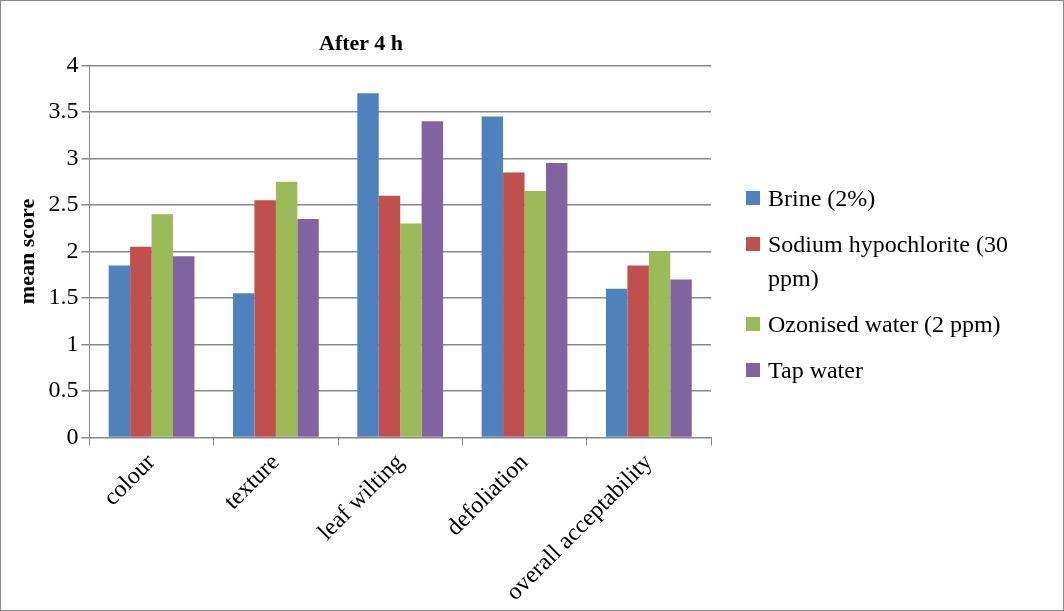 The image size is (1064, 611). Describe the element at coordinates (63, 110) in the screenshot. I see `y-tick-label: 3.5` at that location.